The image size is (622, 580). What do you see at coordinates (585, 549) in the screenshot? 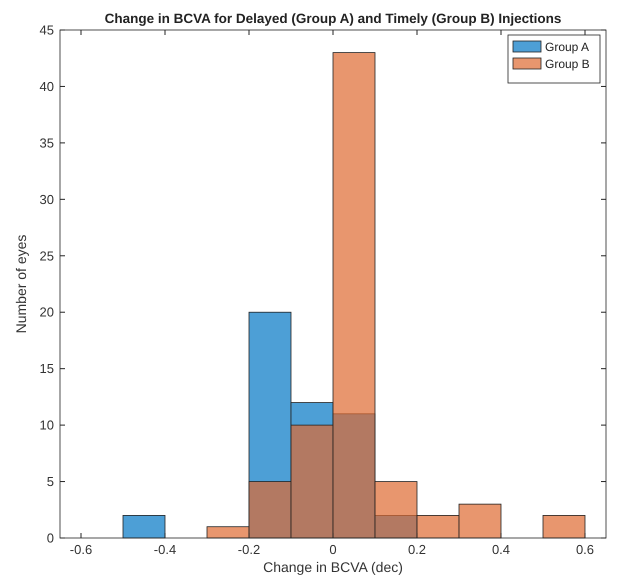
I see `x-tick-label: 0.6` at bounding box center [585, 549].